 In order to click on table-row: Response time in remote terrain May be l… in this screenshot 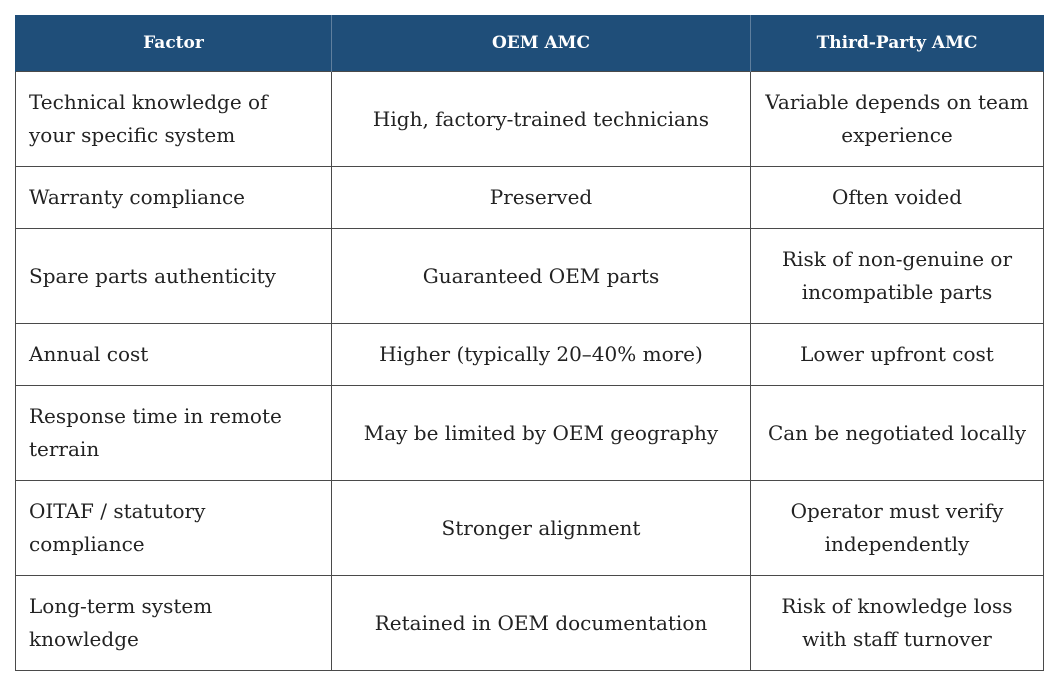, I will do `click(529, 433)`.